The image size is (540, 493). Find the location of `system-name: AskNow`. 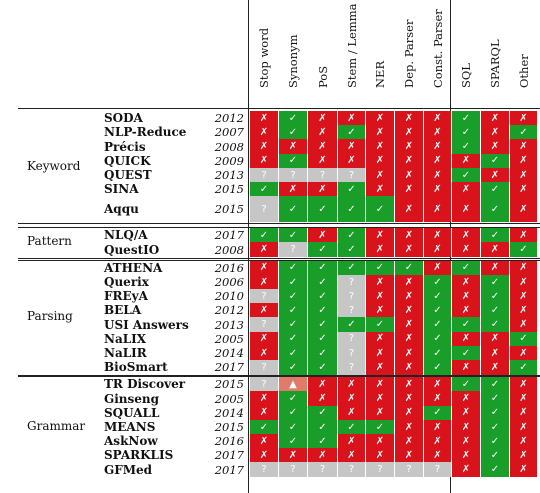

system-name: AskNow is located at coordinates (131, 441).